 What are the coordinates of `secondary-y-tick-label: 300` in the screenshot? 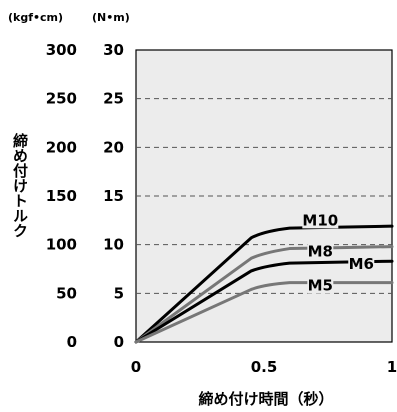 It's located at (61, 50).